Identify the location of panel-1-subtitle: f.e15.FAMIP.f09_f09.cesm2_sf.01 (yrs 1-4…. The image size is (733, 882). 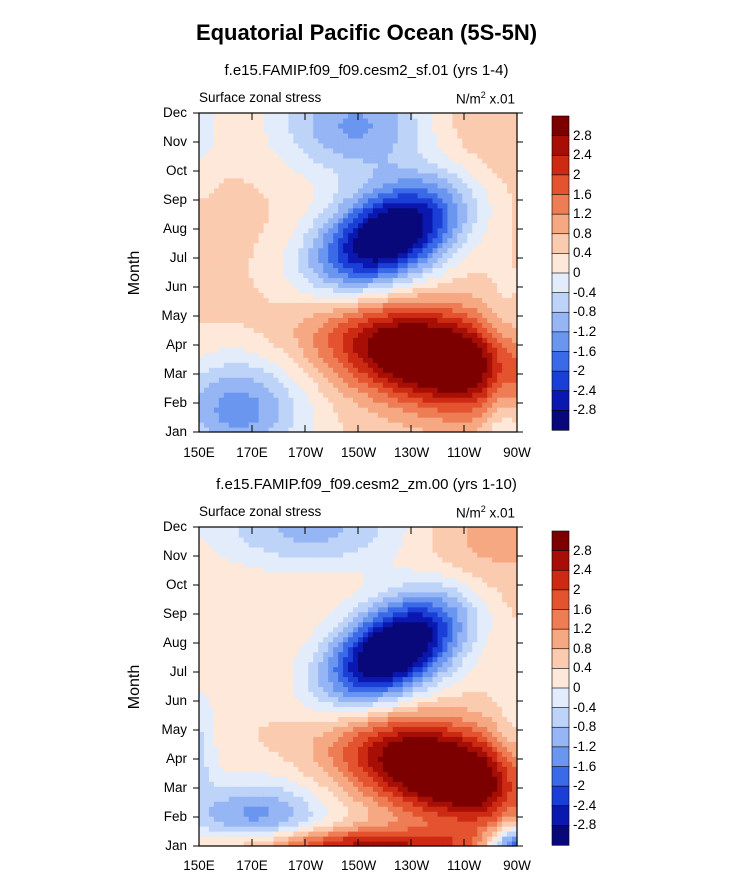
(366, 70).